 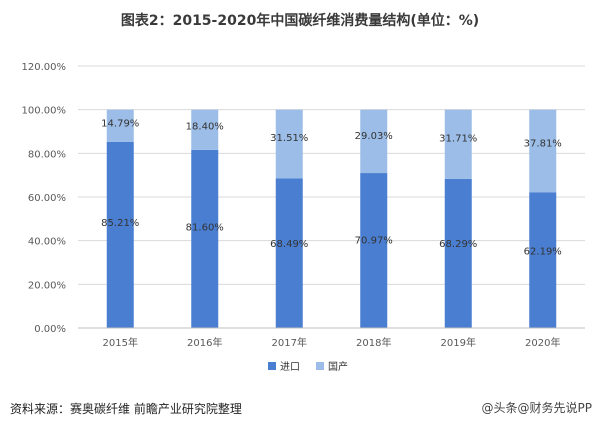 What do you see at coordinates (300, 21) in the screenshot?
I see `chart-title: 图表2：2015-2020年中国碳纤维消费量结构(单位：%)` at bounding box center [300, 21].